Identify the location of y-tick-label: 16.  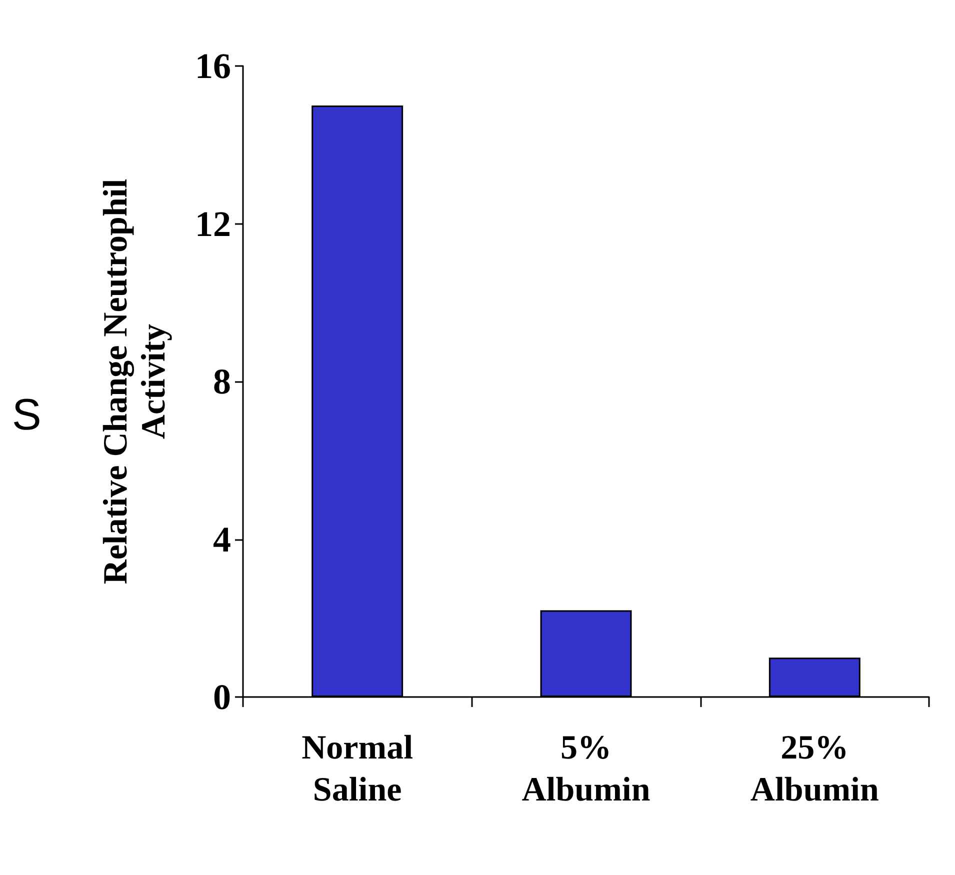
(213, 66).